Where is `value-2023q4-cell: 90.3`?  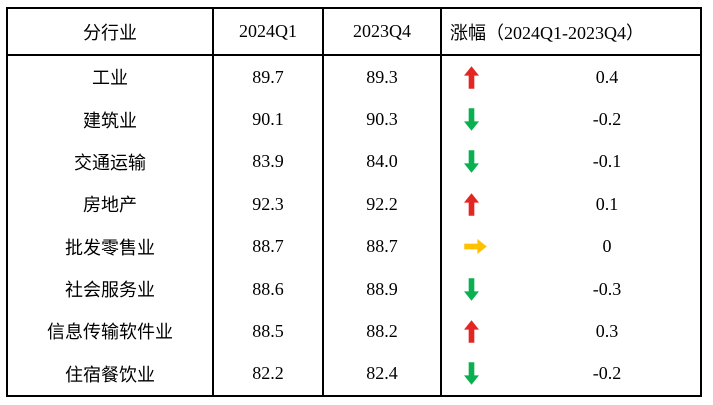 value-2023q4-cell: 90.3 is located at coordinates (383, 119).